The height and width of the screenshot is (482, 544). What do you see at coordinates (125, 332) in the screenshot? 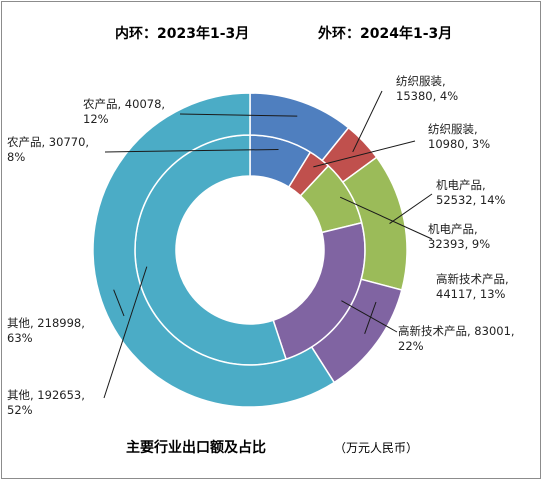
I see `inner-leader-other` at bounding box center [125, 332].